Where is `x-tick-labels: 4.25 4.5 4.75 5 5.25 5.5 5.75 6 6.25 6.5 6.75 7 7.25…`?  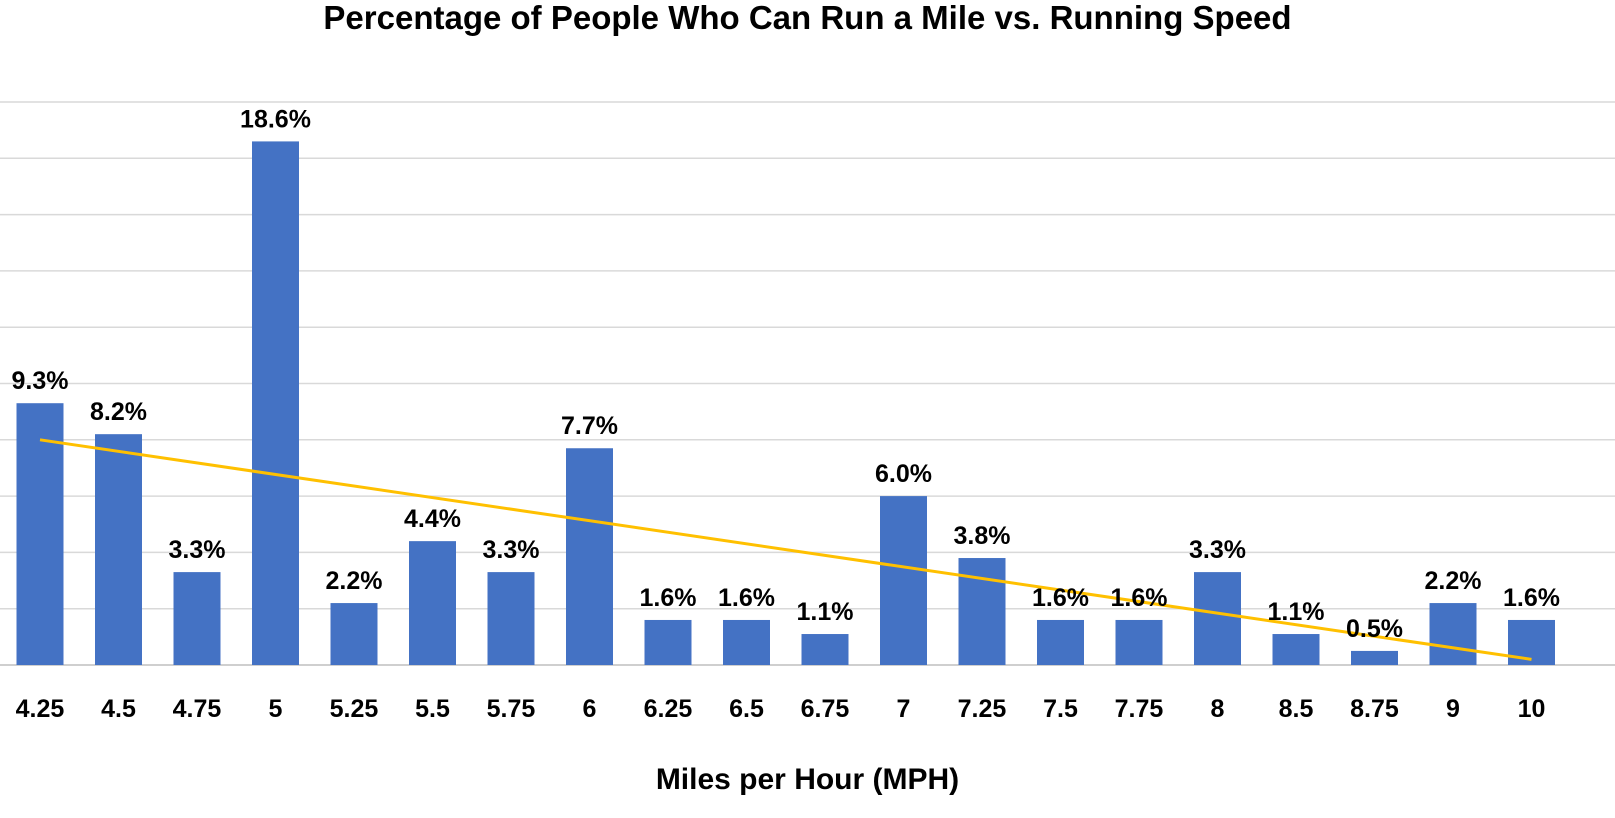
x-tick-labels: 4.25 4.5 4.75 5 5.25 5.5 5.75 6 6.25 6.5 6.75 7 7.25… is located at coordinates (781, 709).